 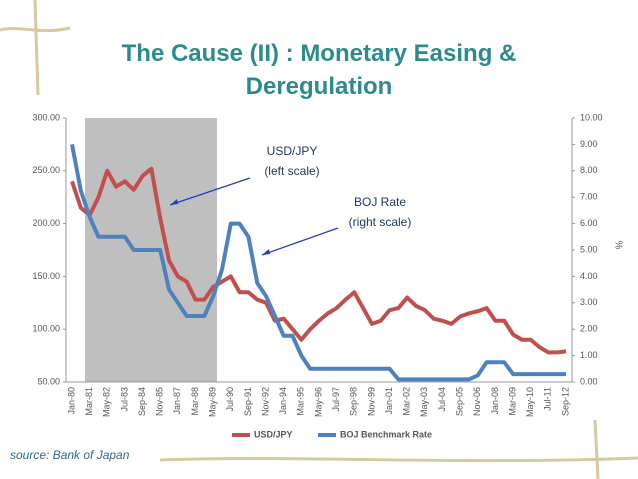 What do you see at coordinates (71, 401) in the screenshot?
I see `x-tick-label: Jan-80` at bounding box center [71, 401].